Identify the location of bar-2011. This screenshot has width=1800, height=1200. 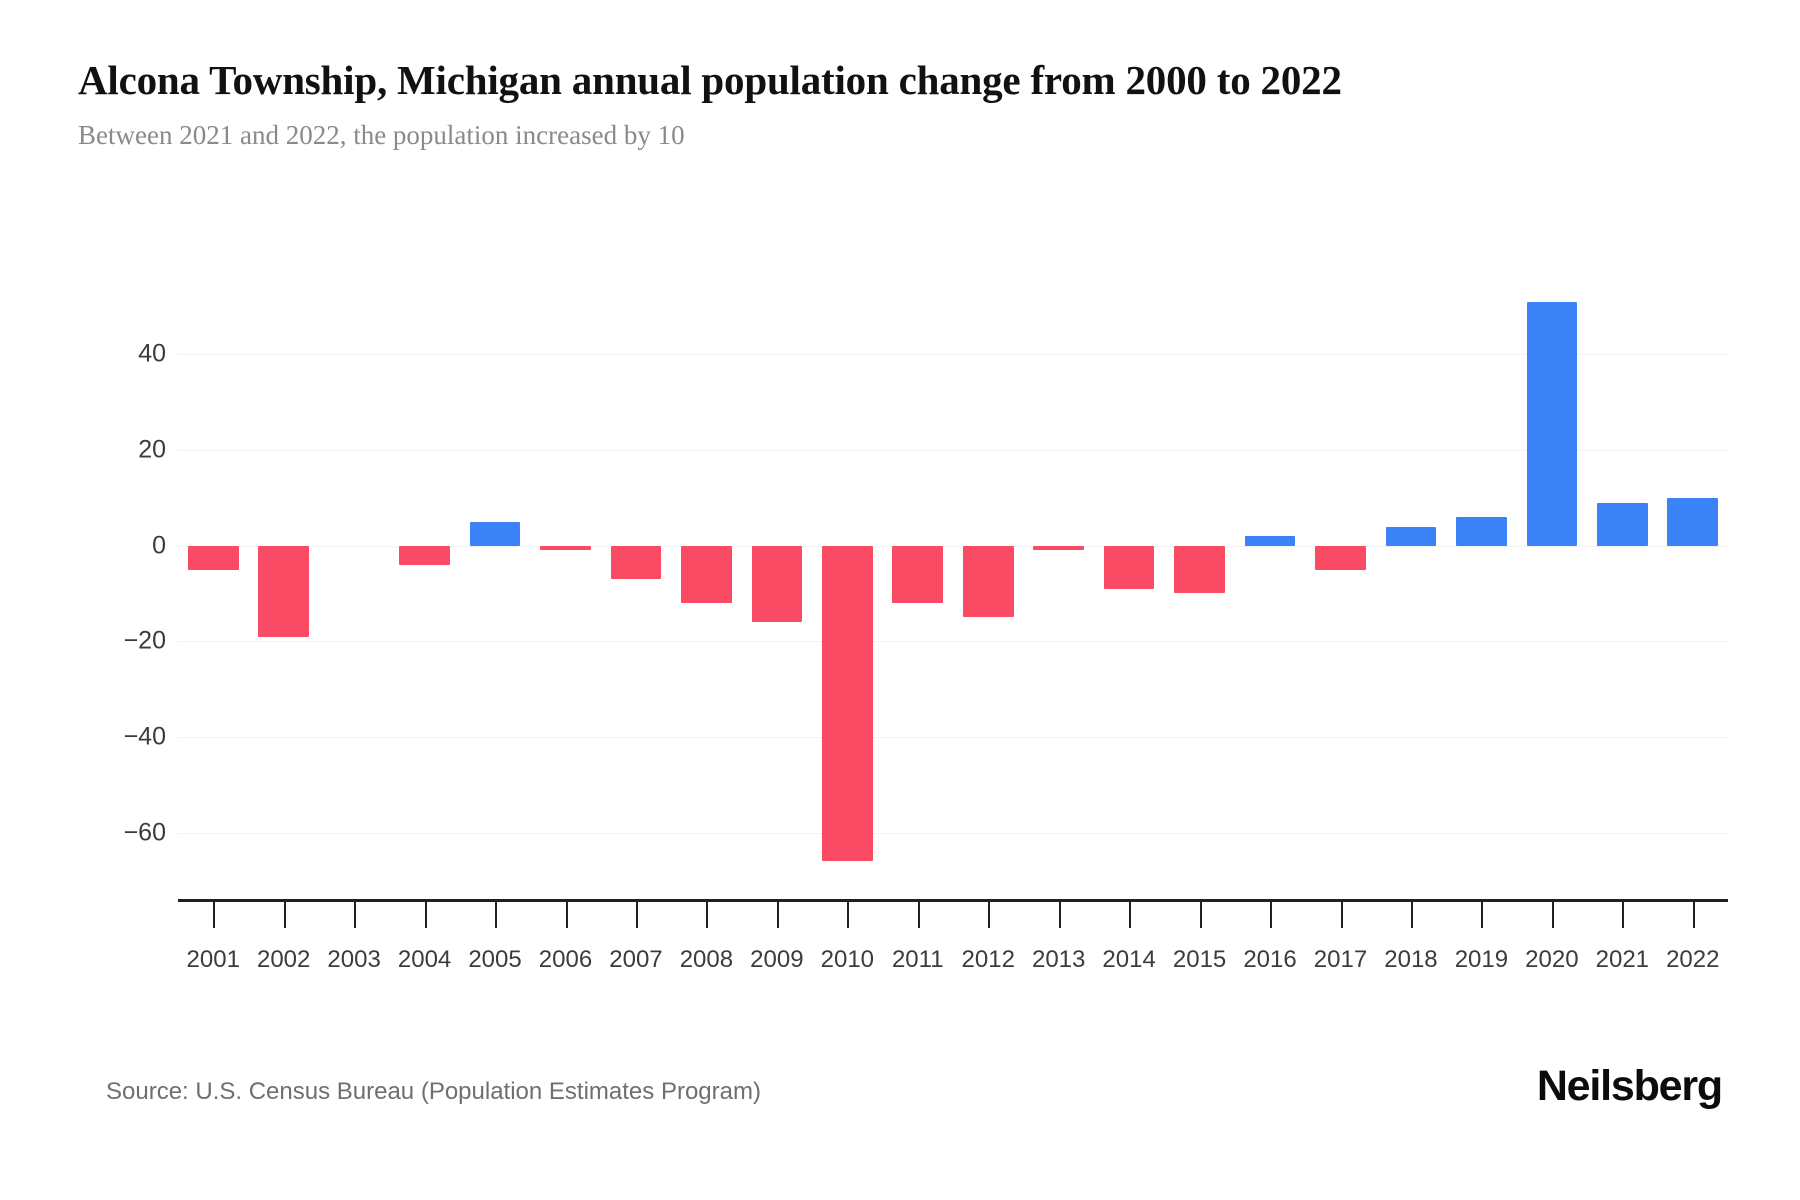
(918, 574).